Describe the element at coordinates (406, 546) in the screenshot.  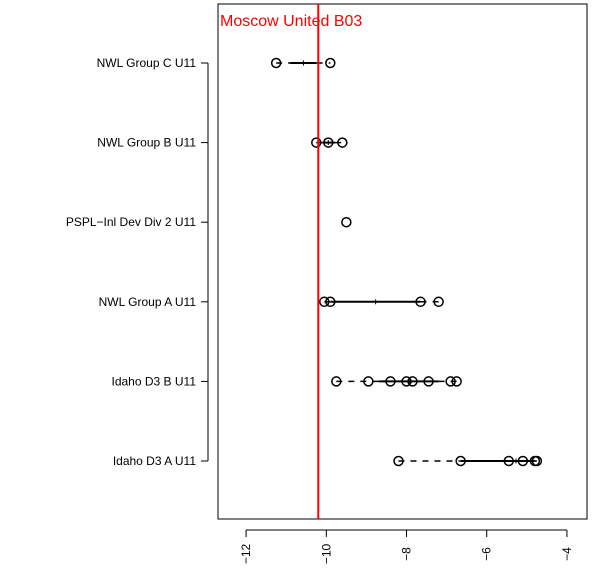
I see `x-axis: −12 −10 −8 −6 −4` at that location.